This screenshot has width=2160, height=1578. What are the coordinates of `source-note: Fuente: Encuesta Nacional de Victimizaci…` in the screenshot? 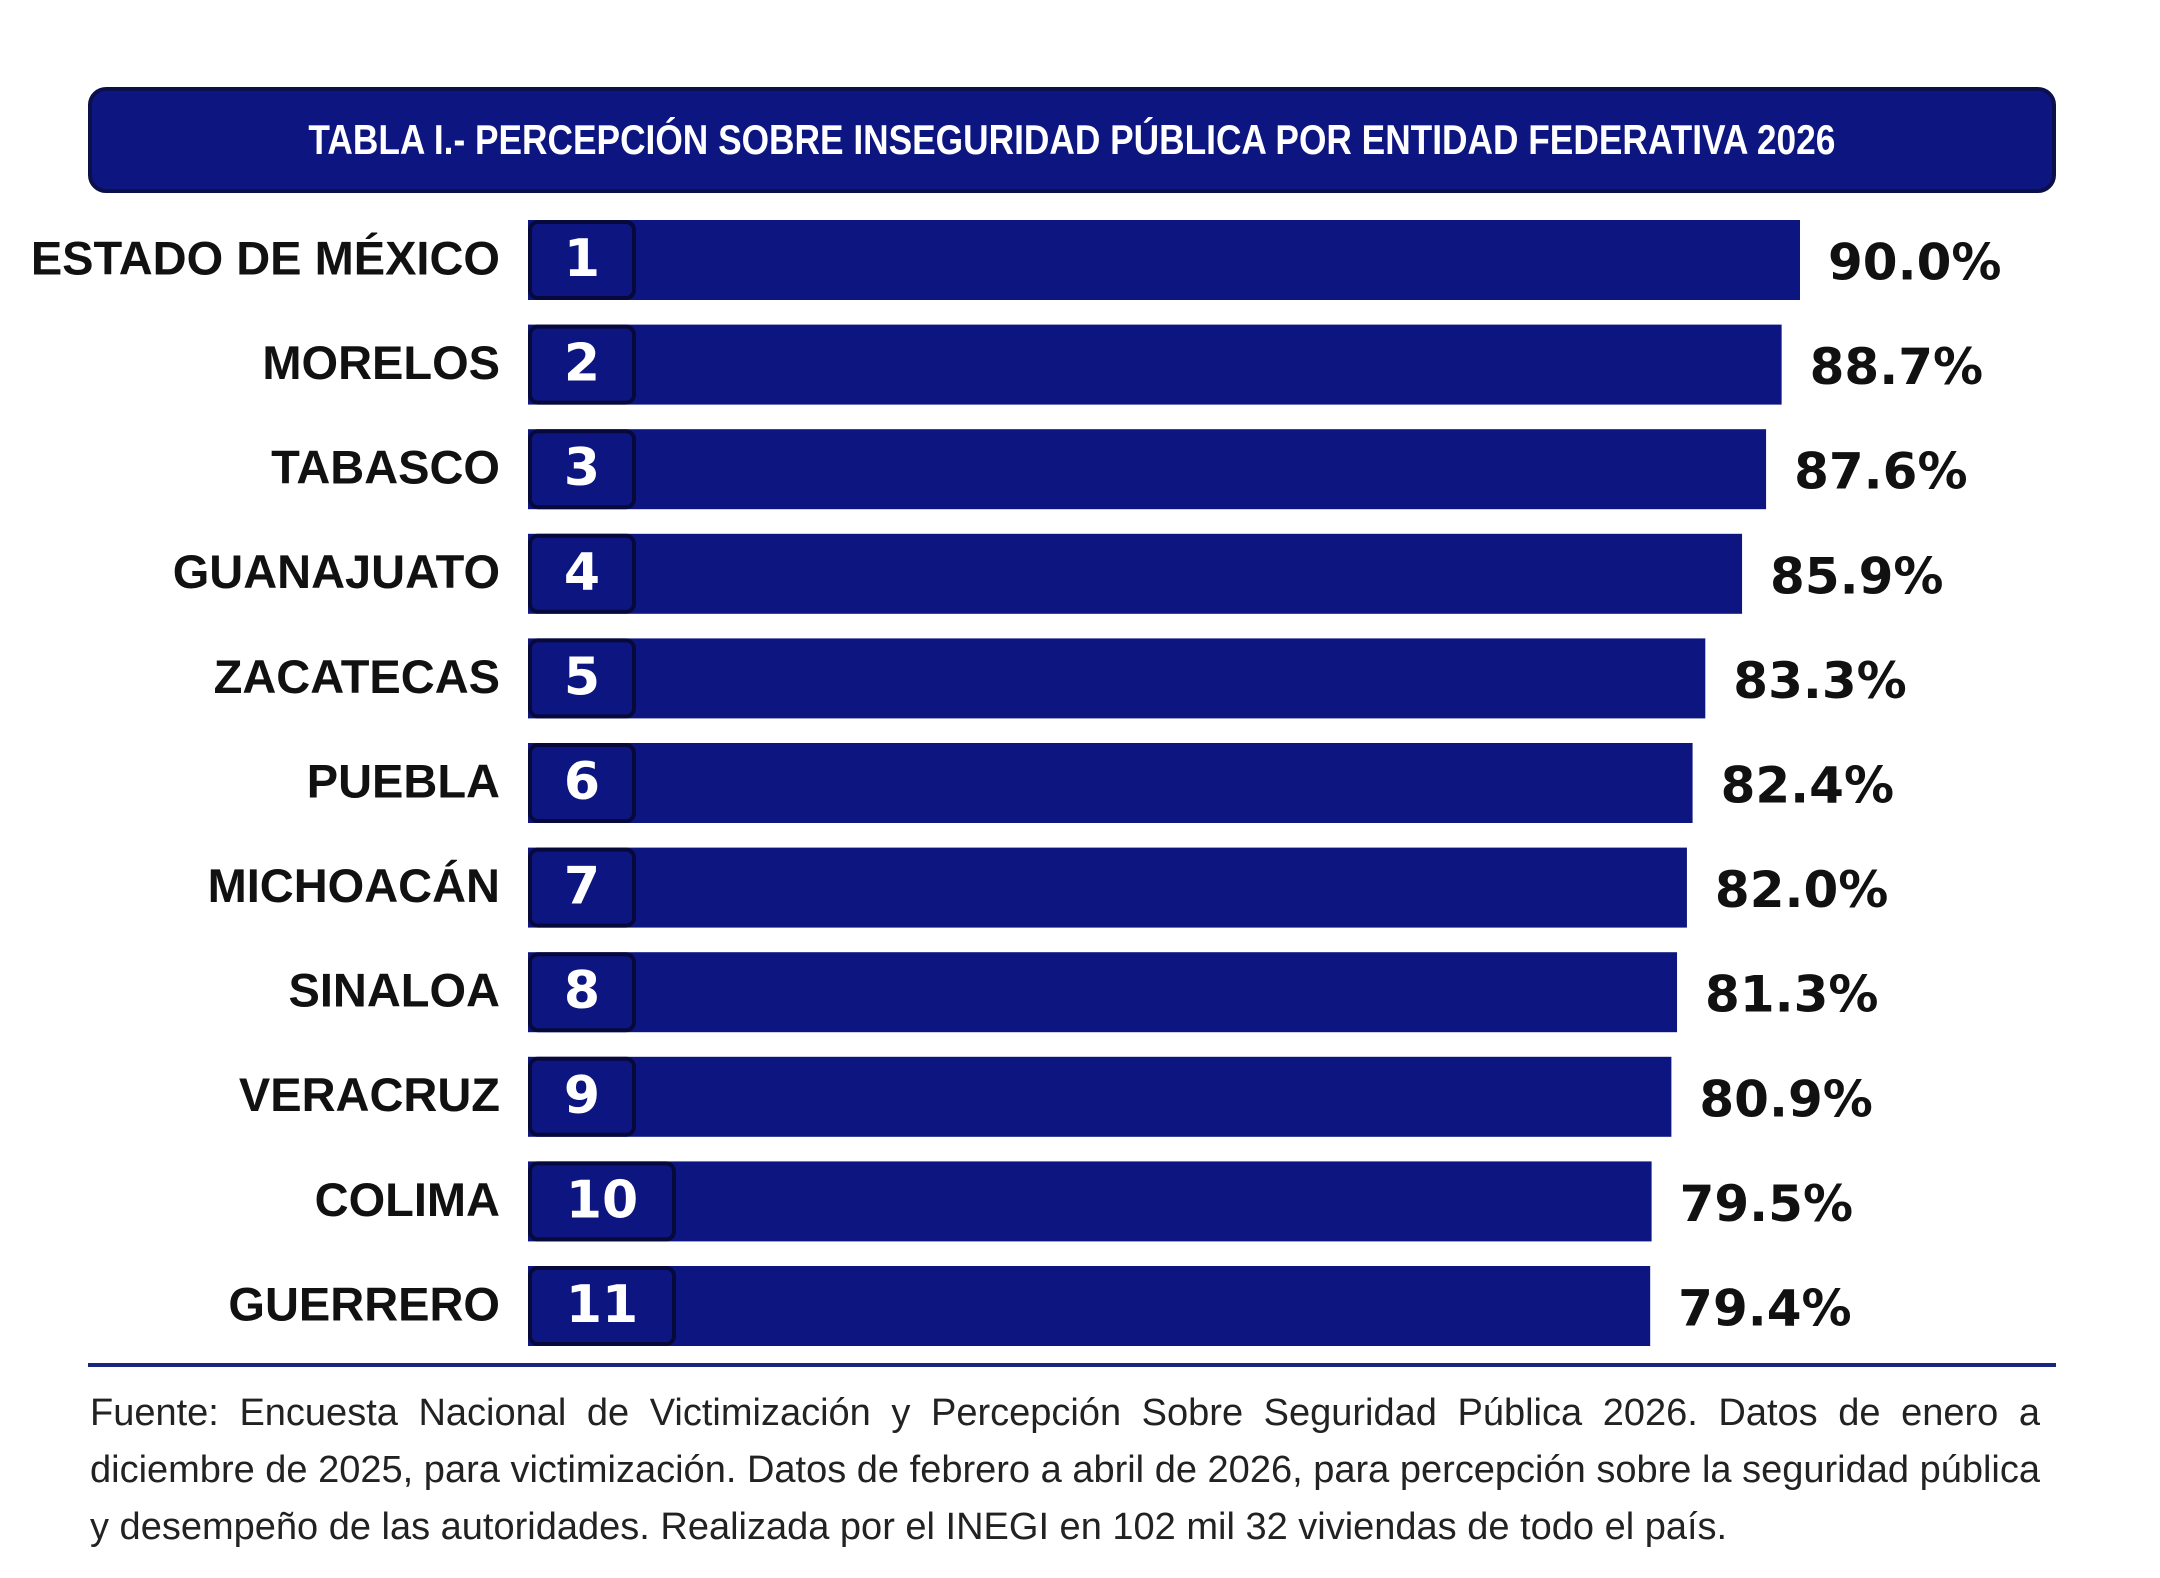 It's located at (1065, 1470).